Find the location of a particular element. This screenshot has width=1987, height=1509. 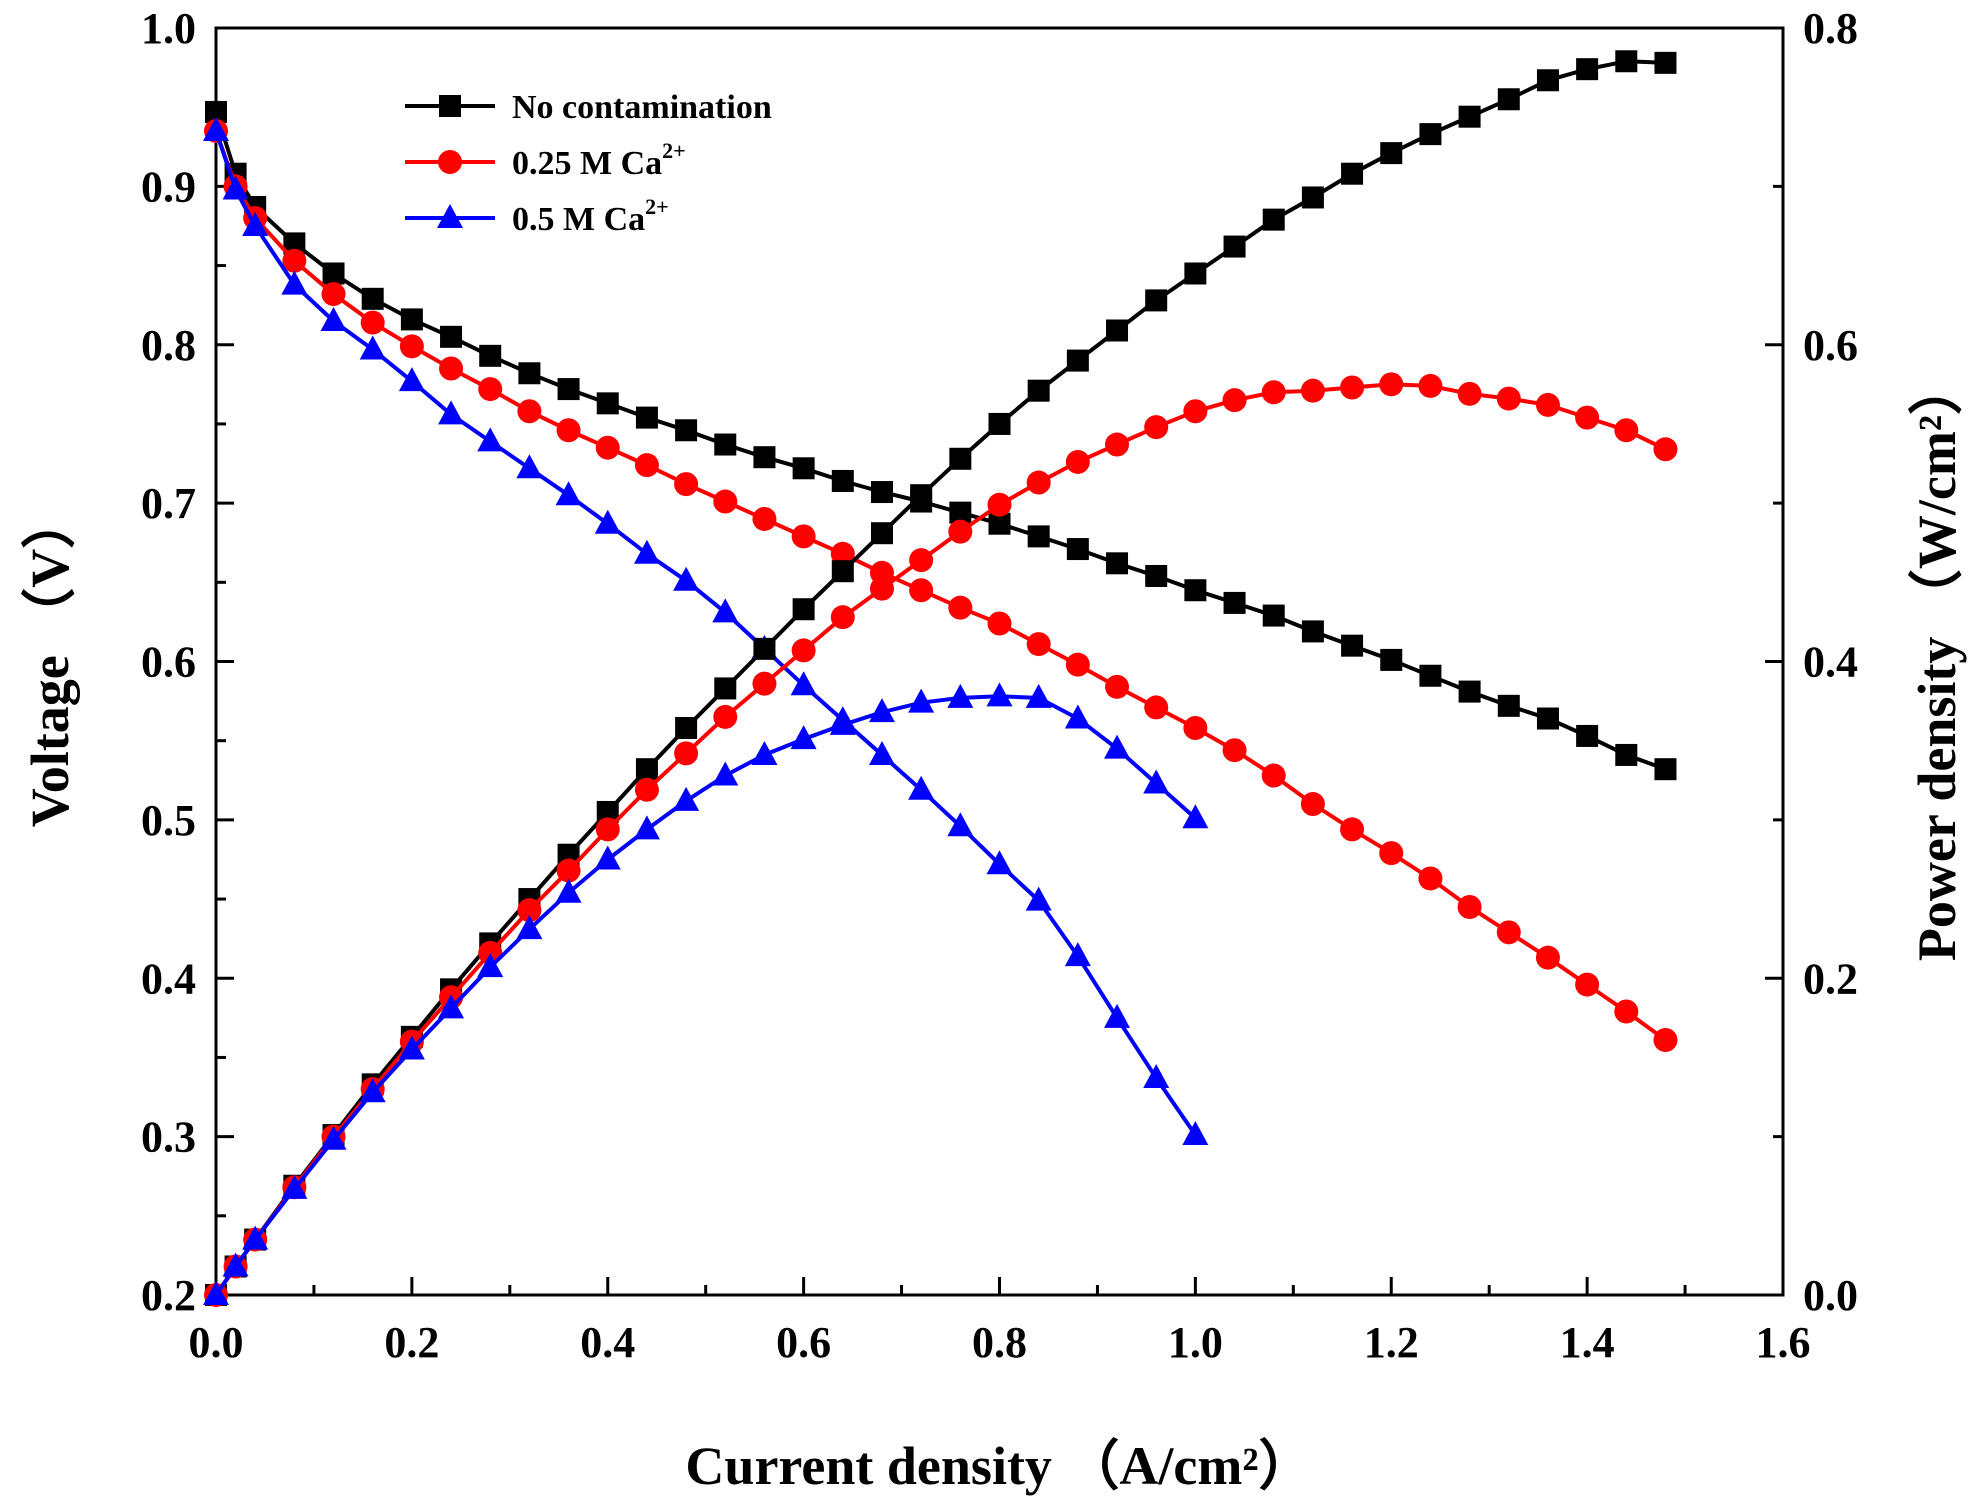

legend-item: 0.25 M Ca2+ is located at coordinates (545, 160).